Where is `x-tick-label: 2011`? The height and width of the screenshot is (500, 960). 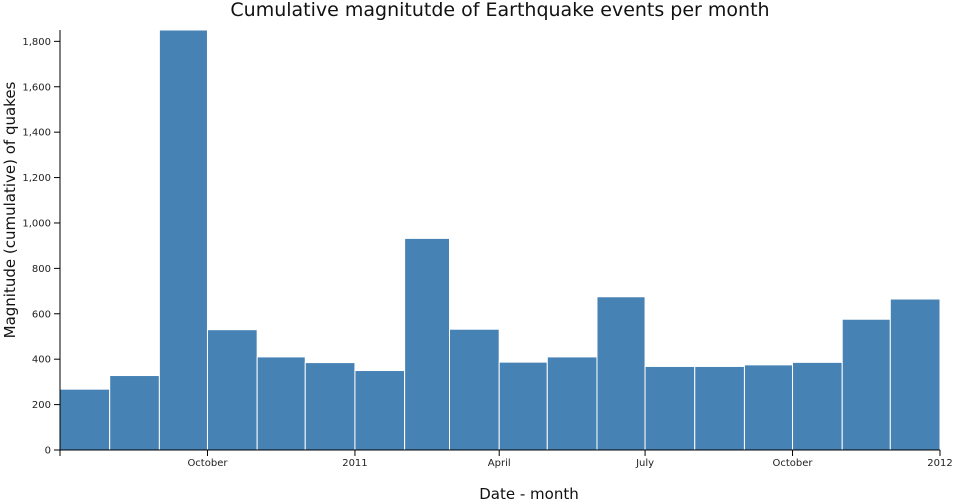 x-tick-label: 2011 is located at coordinates (354, 463).